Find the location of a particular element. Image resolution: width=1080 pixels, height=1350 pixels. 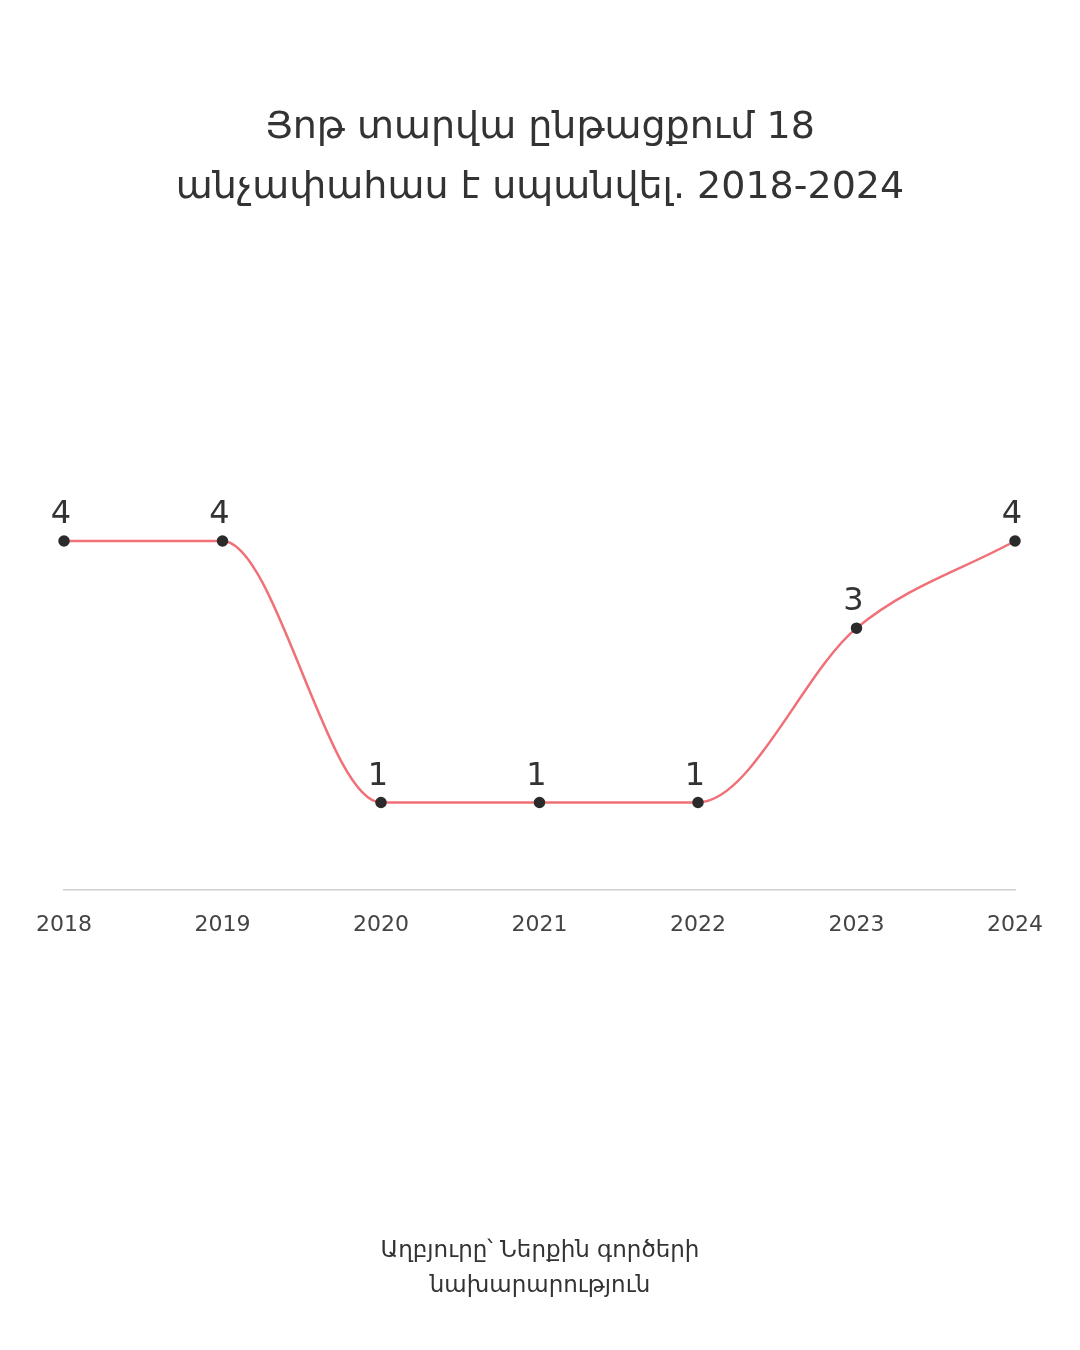

x-tick-label: 2024 is located at coordinates (1015, 923).